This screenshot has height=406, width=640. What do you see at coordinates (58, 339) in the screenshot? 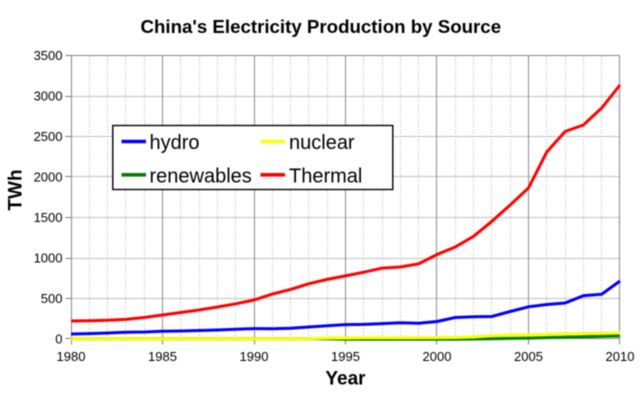
I see `svg-text: 0` at bounding box center [58, 339].